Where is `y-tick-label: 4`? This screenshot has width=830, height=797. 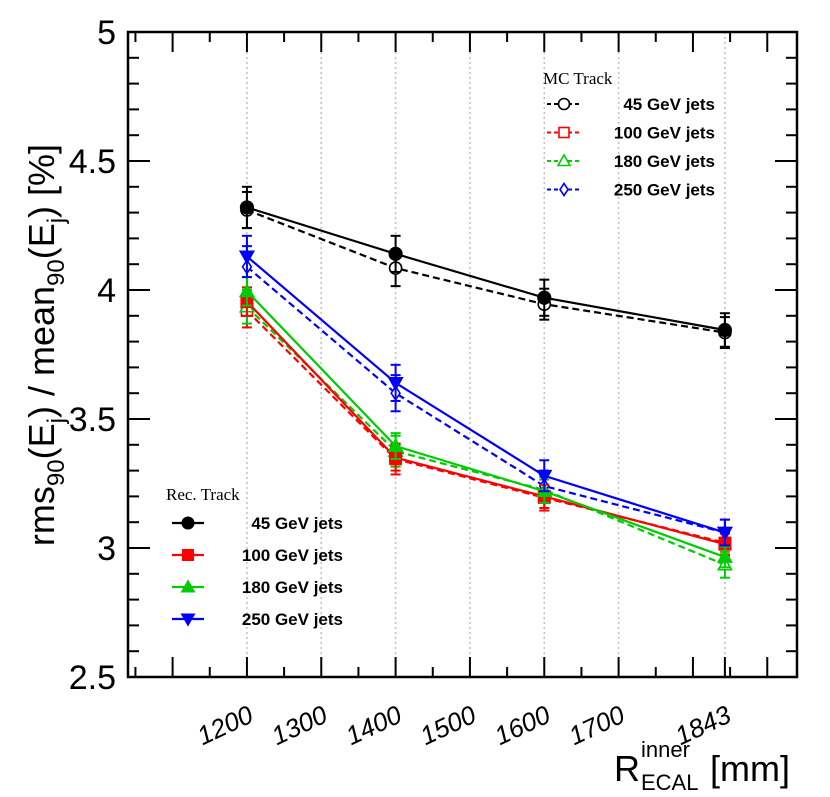 y-tick-label: 4 is located at coordinates (106, 291).